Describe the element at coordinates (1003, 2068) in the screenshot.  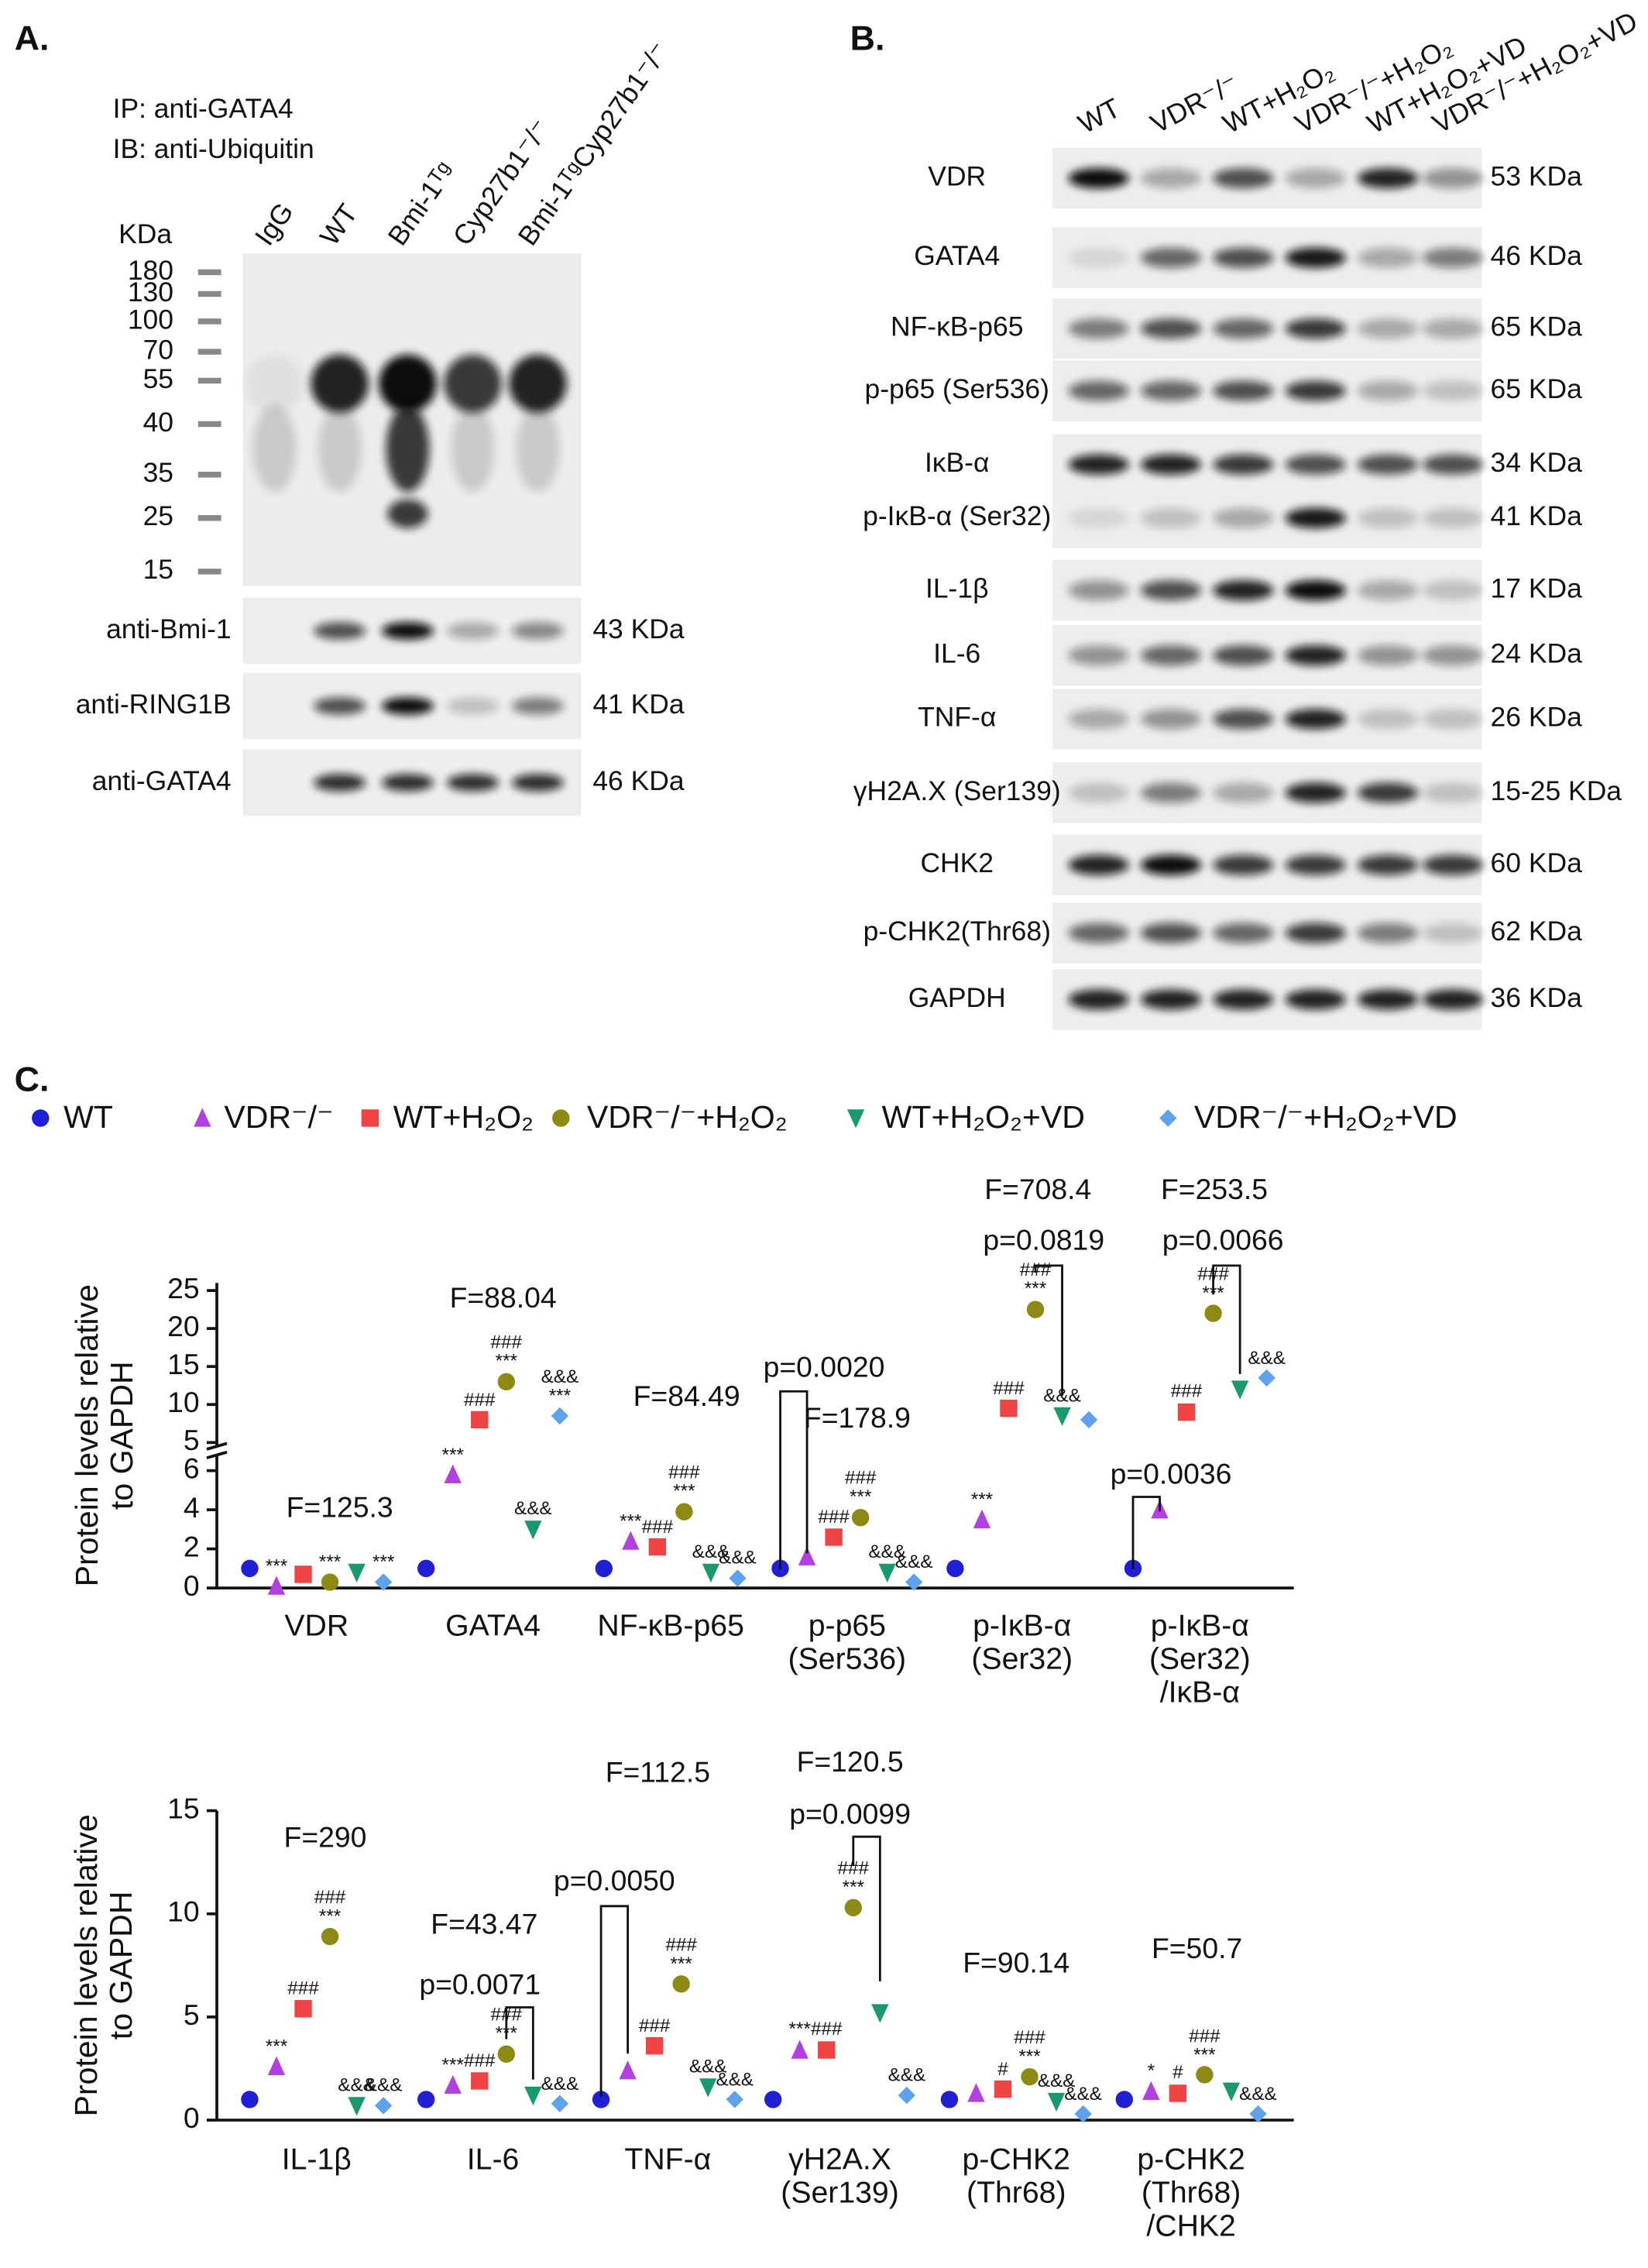
I see `significance-label-box: #` at that location.